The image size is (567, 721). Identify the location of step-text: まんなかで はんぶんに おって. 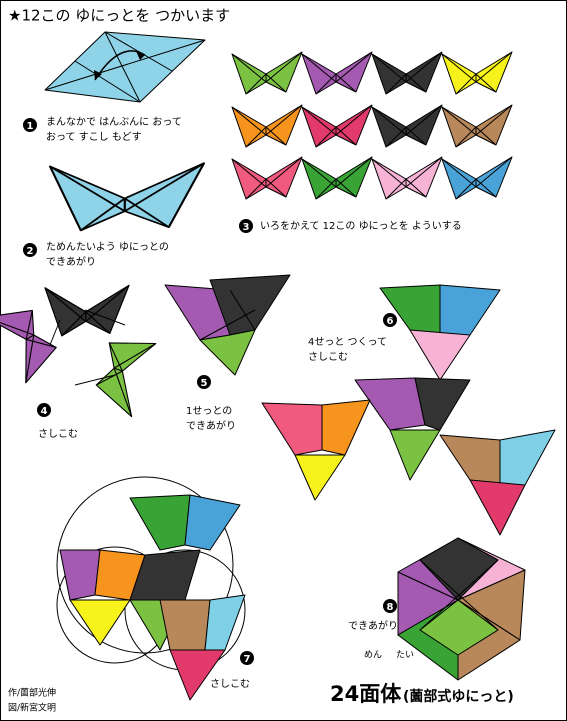
(114, 122).